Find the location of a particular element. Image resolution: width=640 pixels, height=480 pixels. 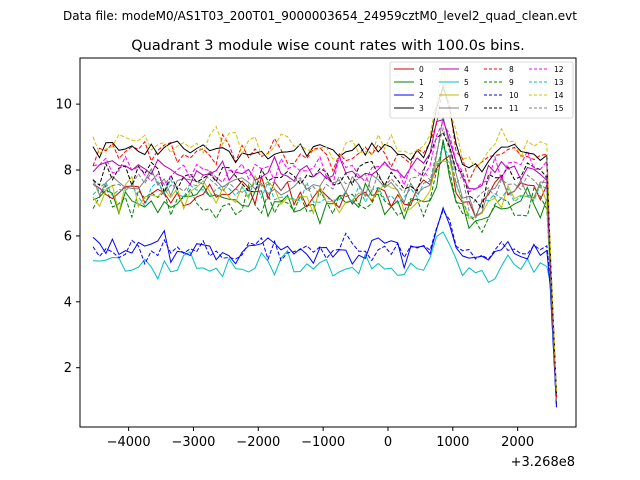

legend-label-8: 8 is located at coordinates (511, 69).